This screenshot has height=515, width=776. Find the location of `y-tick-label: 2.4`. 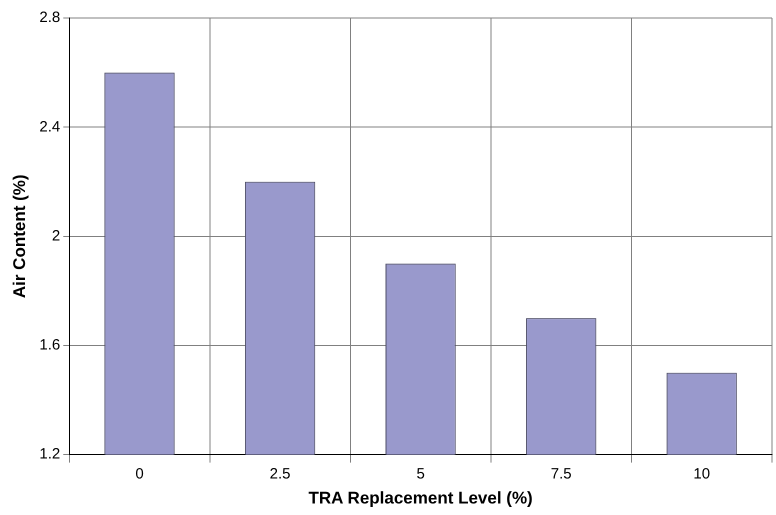

y-tick-label: 2.4 is located at coordinates (49, 127).